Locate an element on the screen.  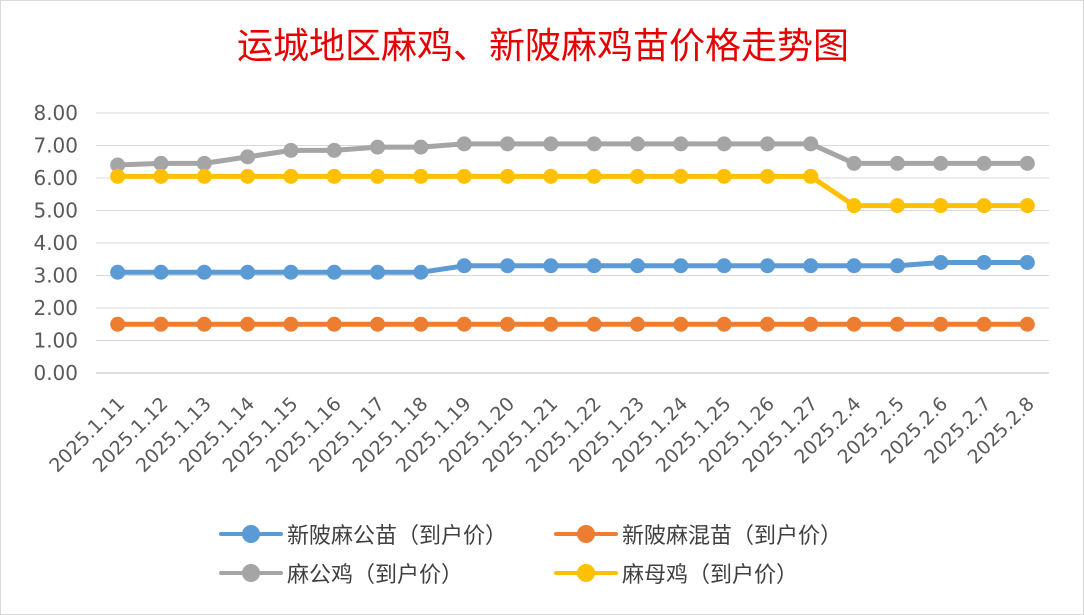
y-tick-label: 7.00 is located at coordinates (55, 146).